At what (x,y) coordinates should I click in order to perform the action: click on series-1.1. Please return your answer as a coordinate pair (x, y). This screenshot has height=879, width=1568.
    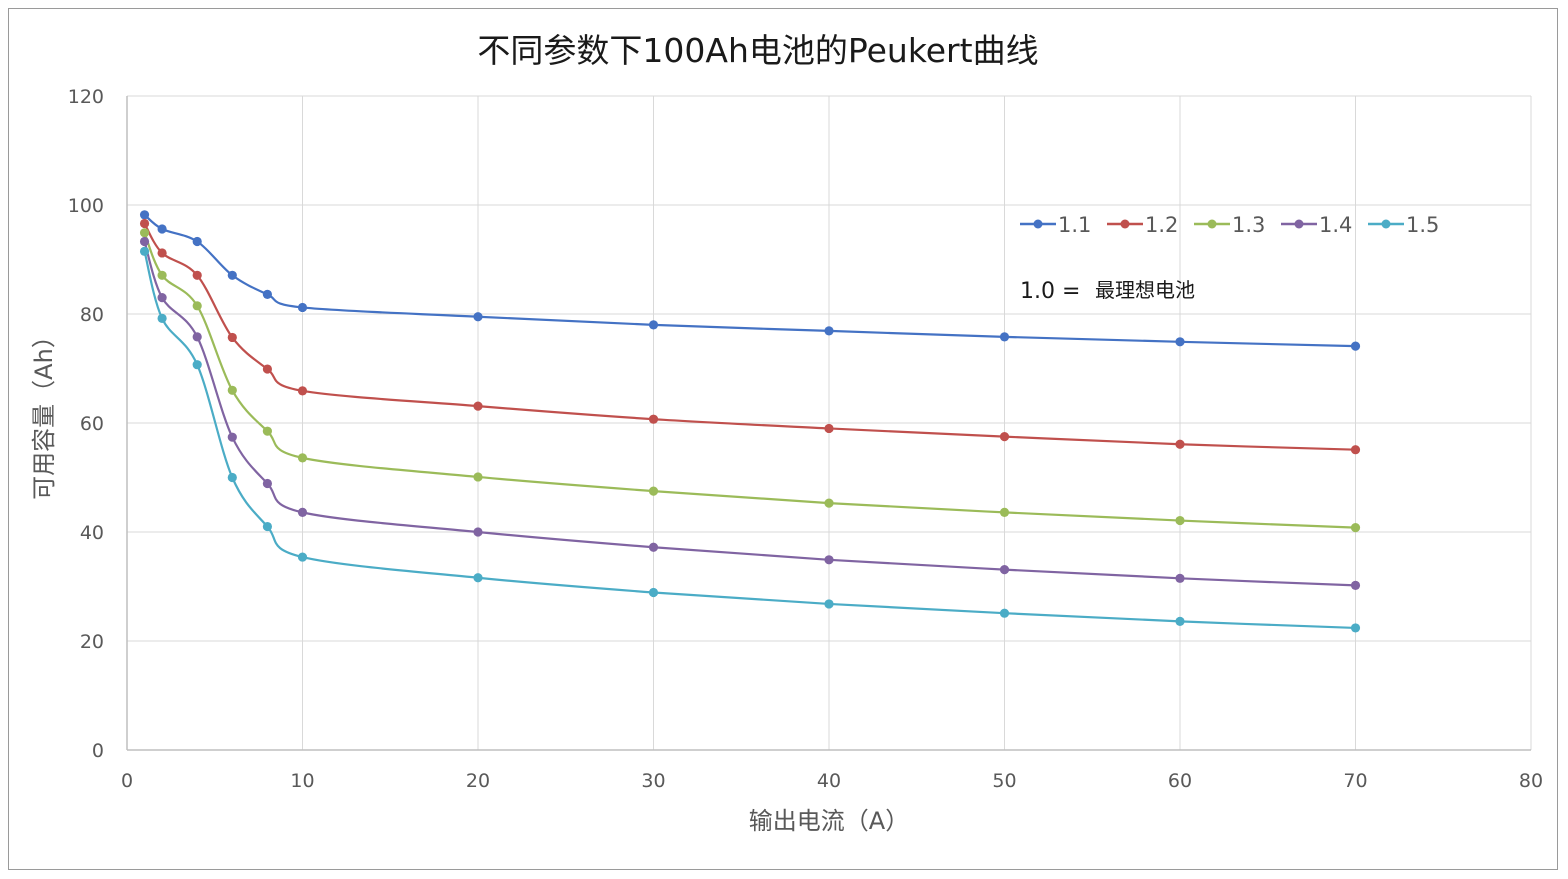
    Looking at the image, I should click on (750, 280).